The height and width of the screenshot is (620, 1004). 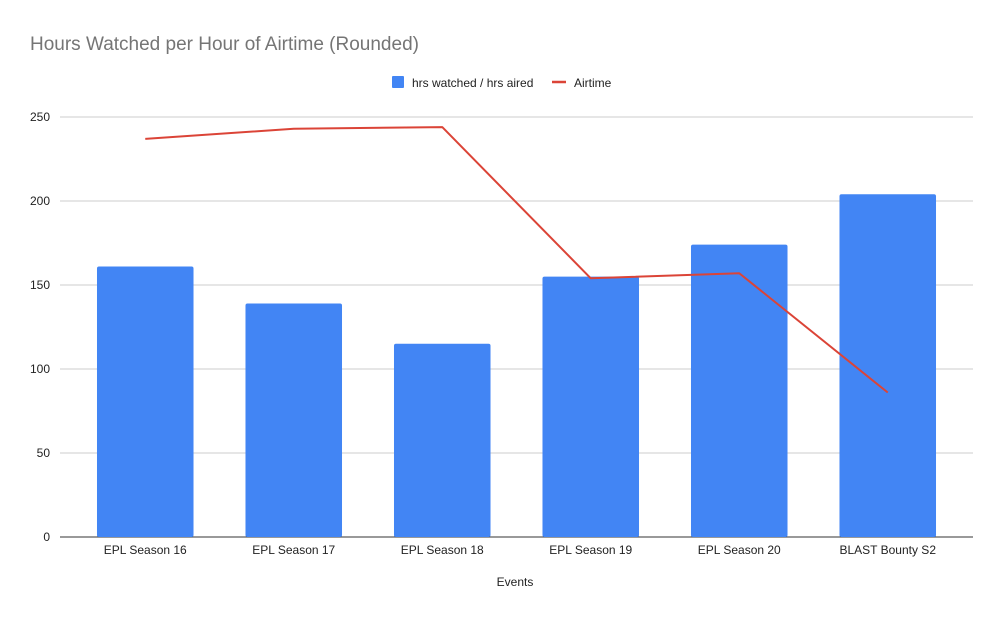 What do you see at coordinates (515, 582) in the screenshot?
I see `x-axis-title: Events` at bounding box center [515, 582].